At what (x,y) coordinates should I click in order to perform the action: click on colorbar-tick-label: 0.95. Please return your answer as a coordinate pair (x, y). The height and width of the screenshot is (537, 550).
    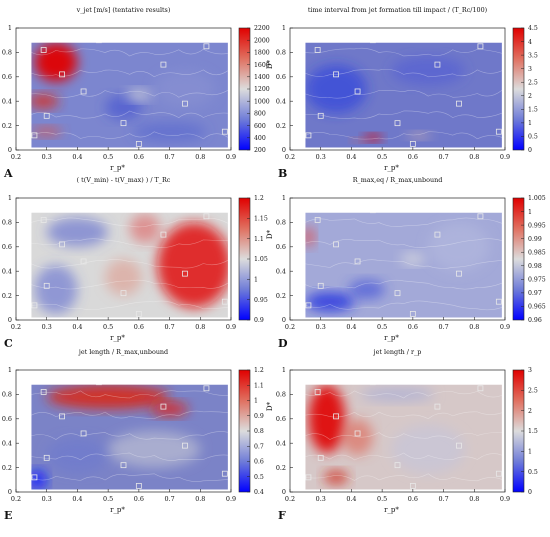
    Looking at the image, I should click on (261, 300).